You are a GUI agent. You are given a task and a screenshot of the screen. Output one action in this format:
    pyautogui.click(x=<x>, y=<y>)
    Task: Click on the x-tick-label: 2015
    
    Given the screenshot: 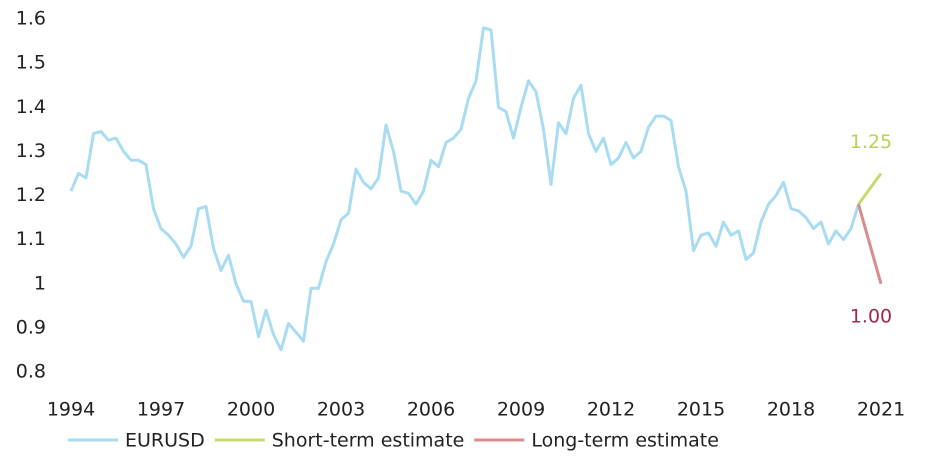 What is the action you would take?
    pyautogui.click(x=701, y=410)
    